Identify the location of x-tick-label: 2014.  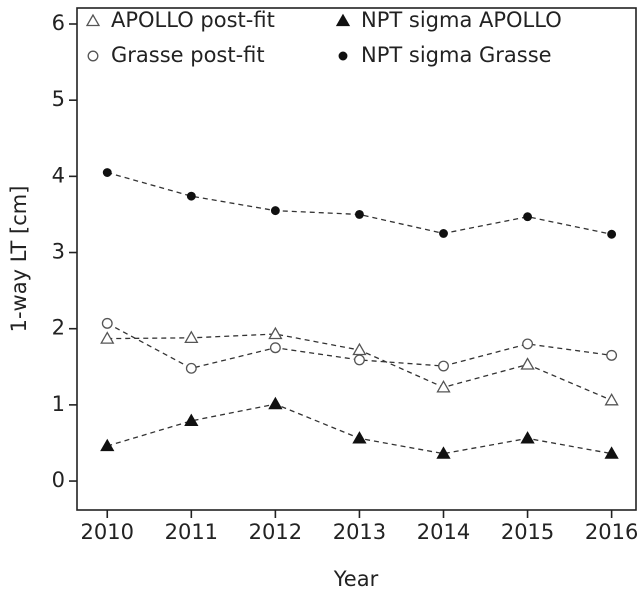
(443, 532).